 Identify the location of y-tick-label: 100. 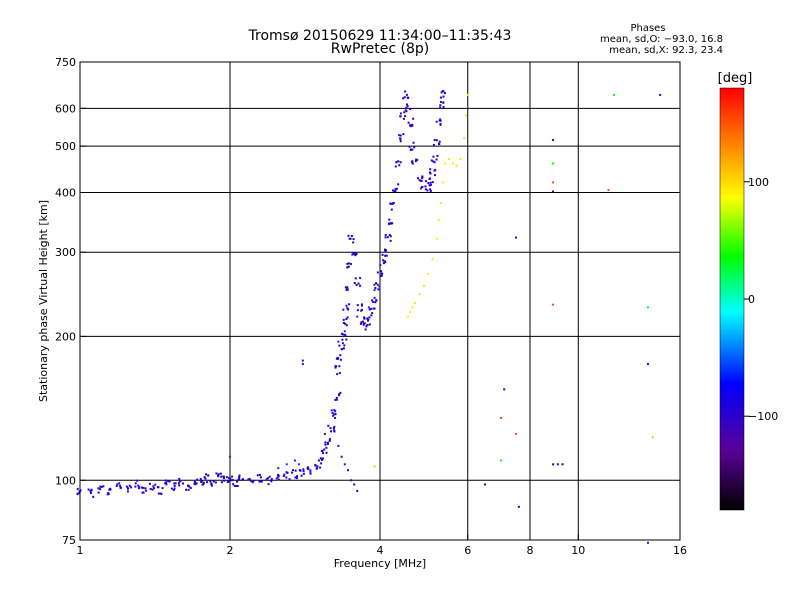
(65, 480).